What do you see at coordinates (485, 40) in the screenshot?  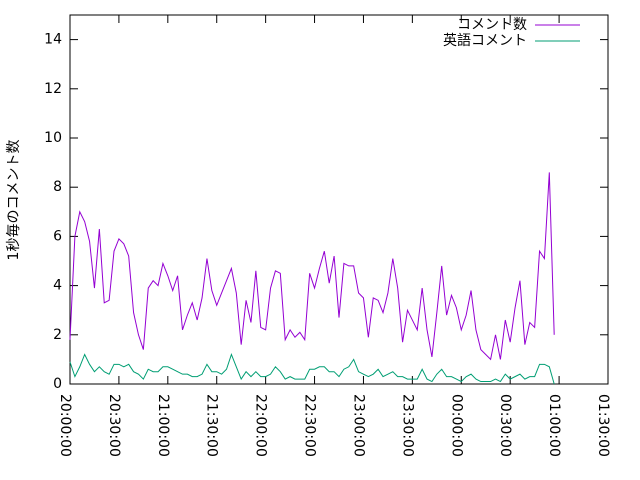 I see `legend-label: 英語コメント` at bounding box center [485, 40].